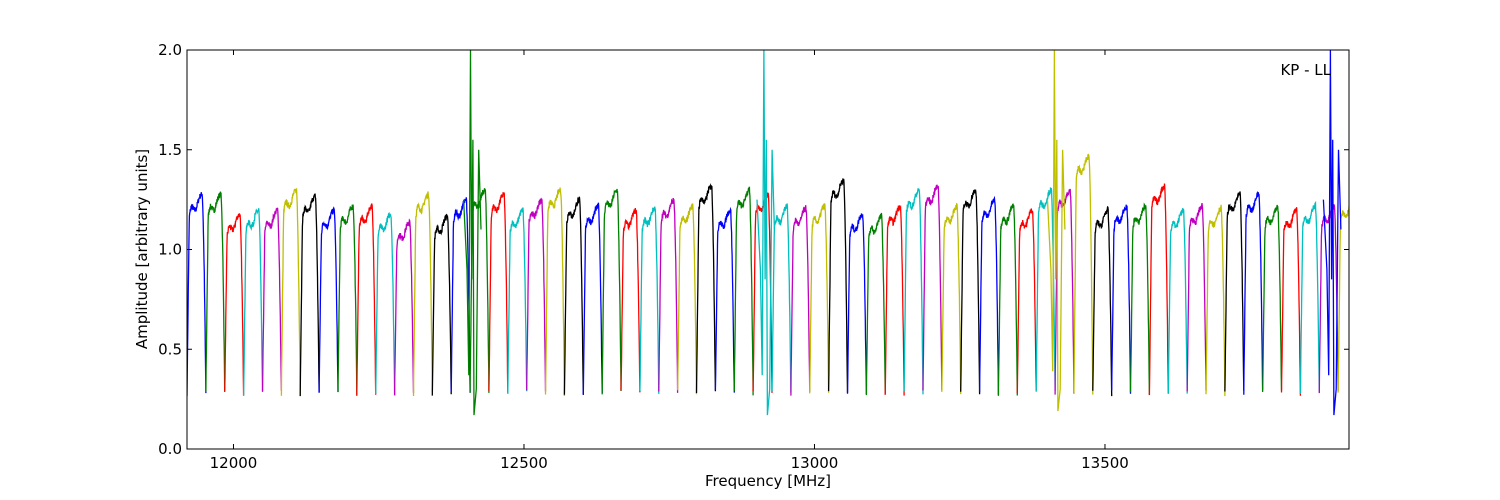  What do you see at coordinates (170, 349) in the screenshot?
I see `y-tick-label: 0.5` at bounding box center [170, 349].